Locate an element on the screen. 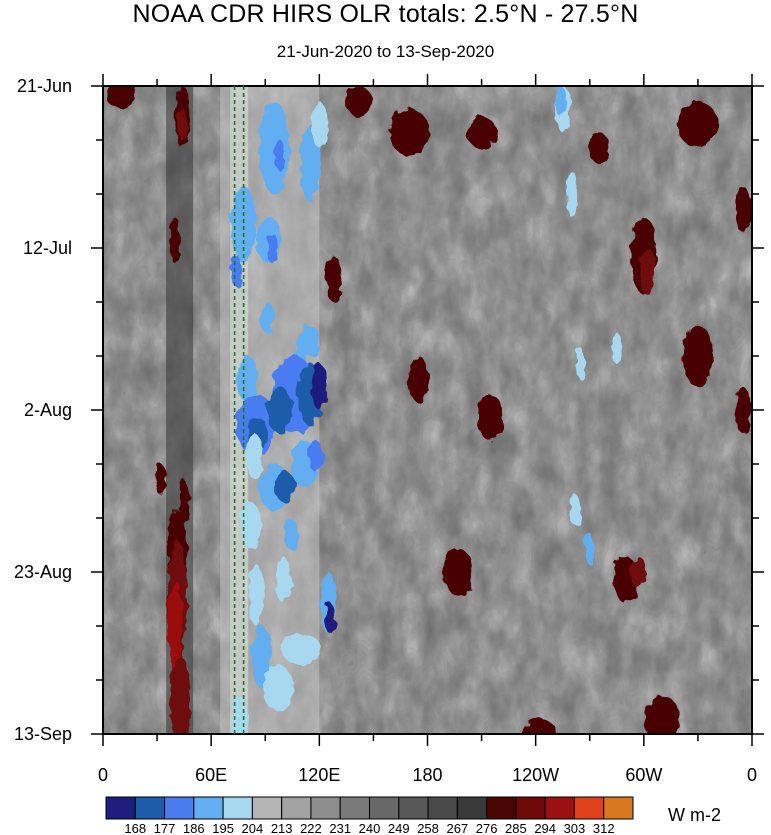  colorbar-label: 240 is located at coordinates (370, 828).